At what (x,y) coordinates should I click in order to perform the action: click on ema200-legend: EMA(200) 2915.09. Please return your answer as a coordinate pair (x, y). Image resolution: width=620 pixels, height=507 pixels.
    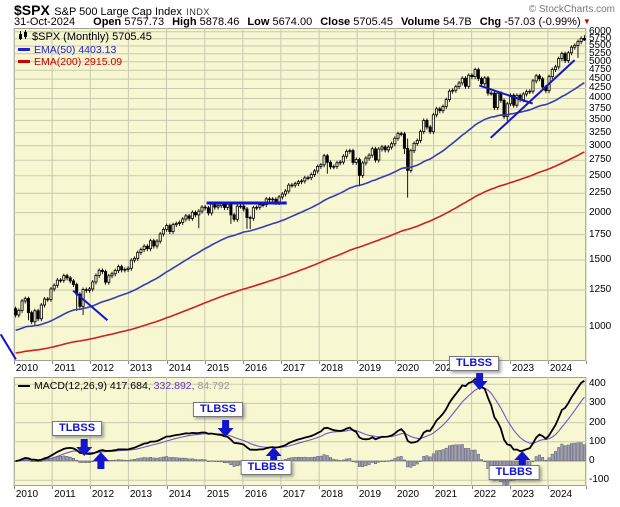
    Looking at the image, I should click on (70, 62).